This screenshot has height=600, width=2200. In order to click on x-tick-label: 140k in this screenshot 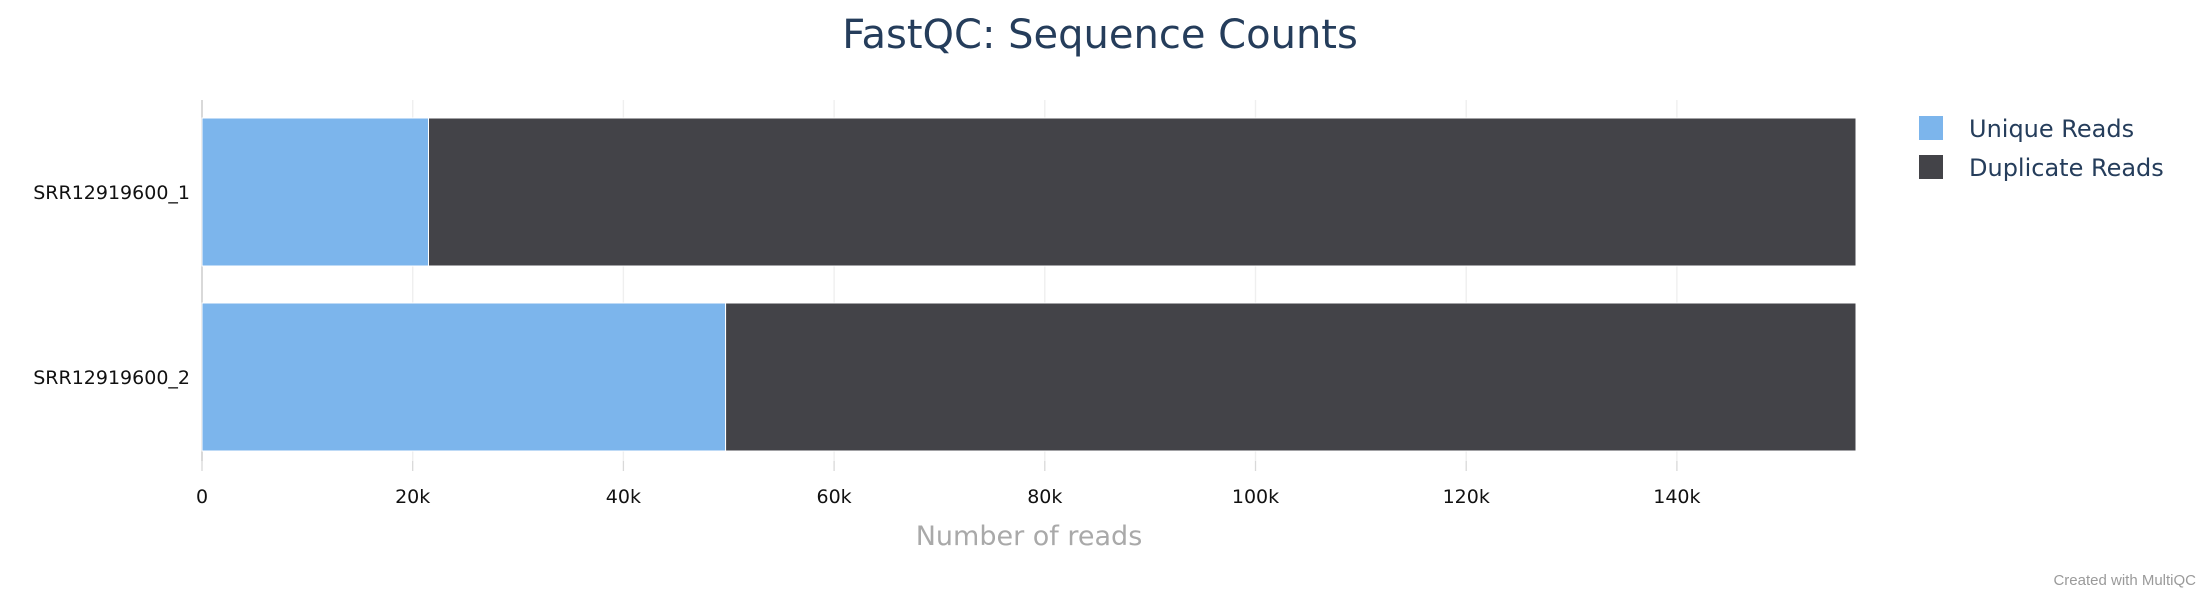, I will do `click(1676, 497)`.